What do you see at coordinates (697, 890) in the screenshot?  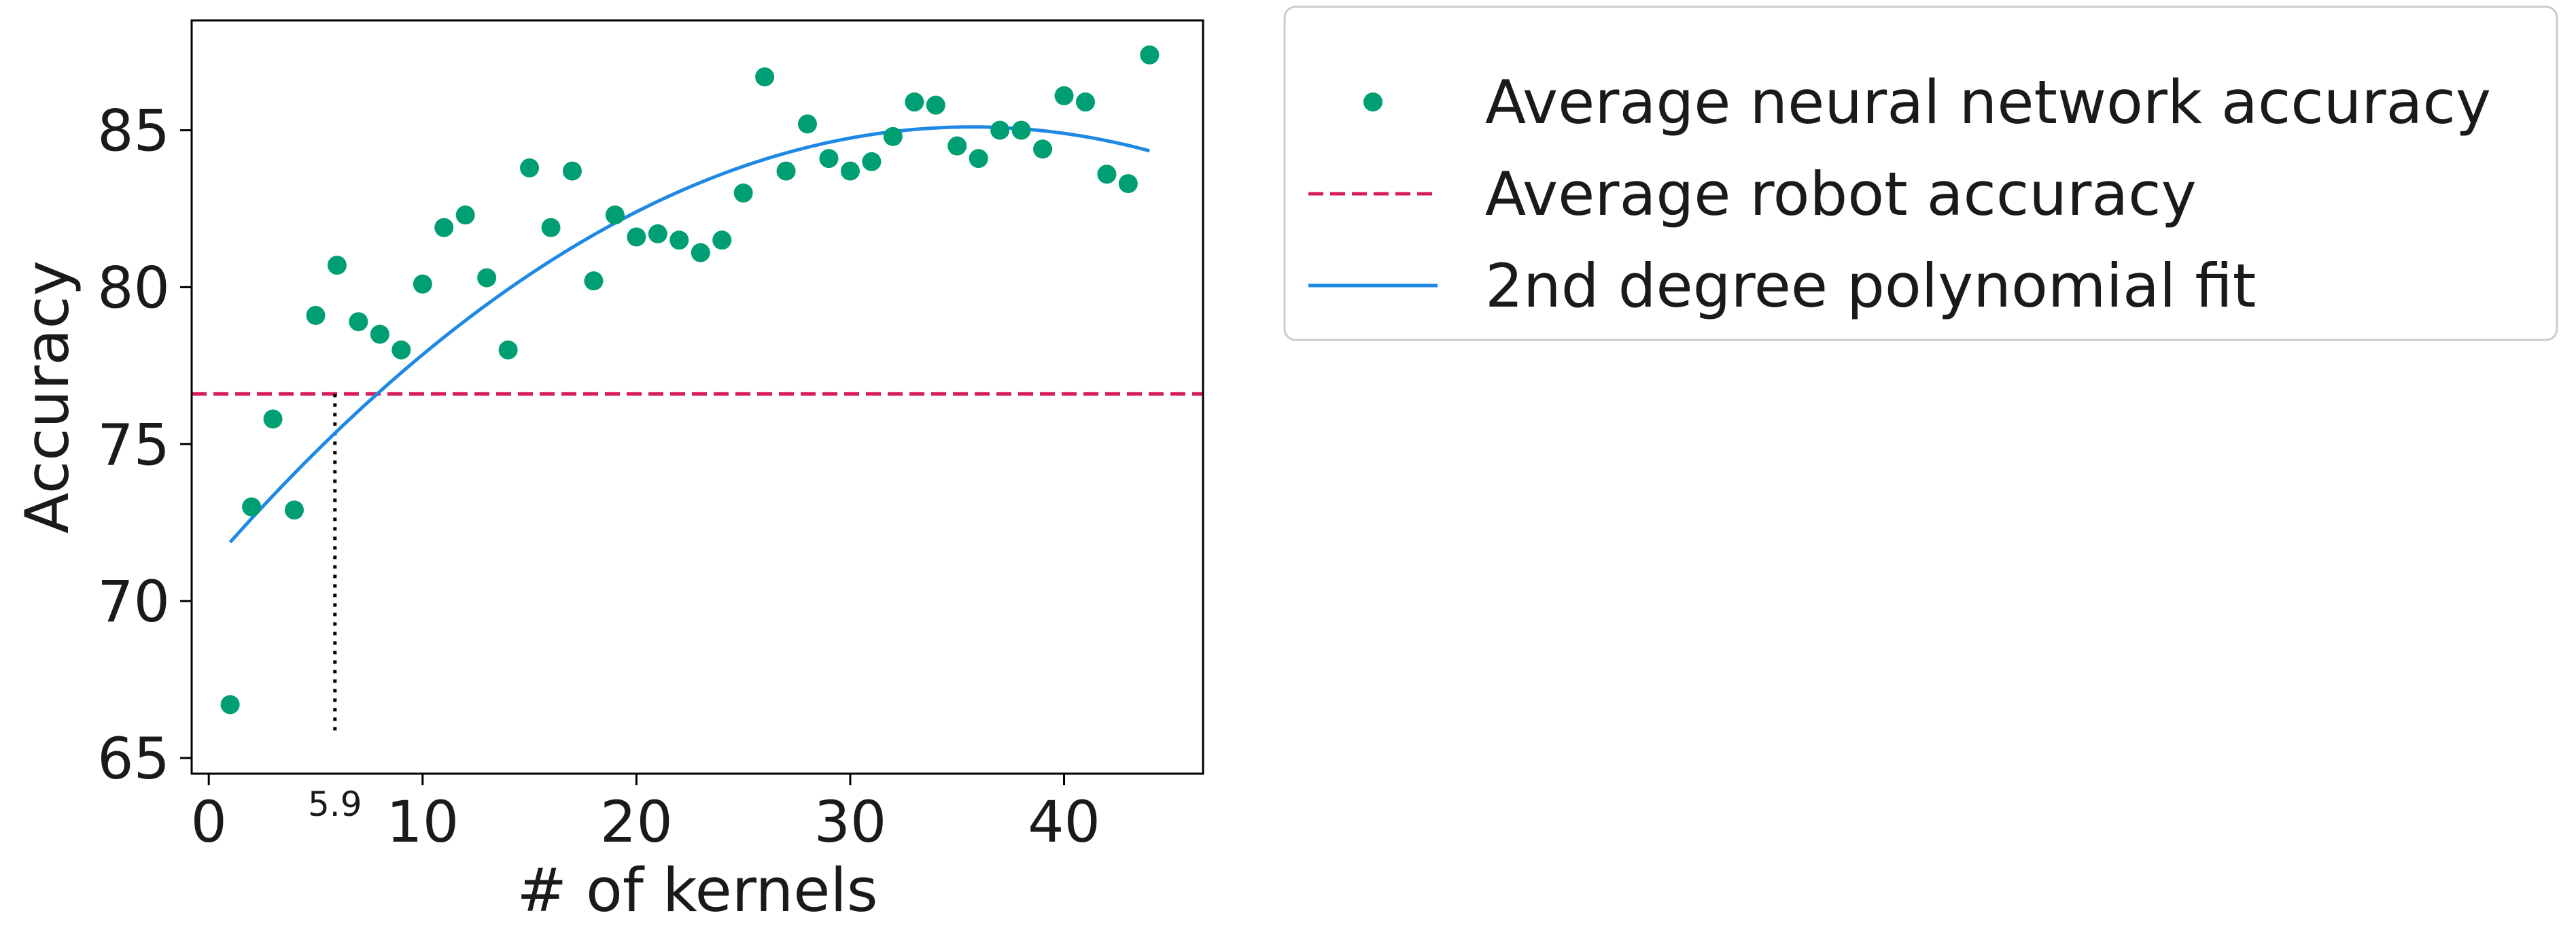 I see `x-axis-label: # of kernels` at bounding box center [697, 890].